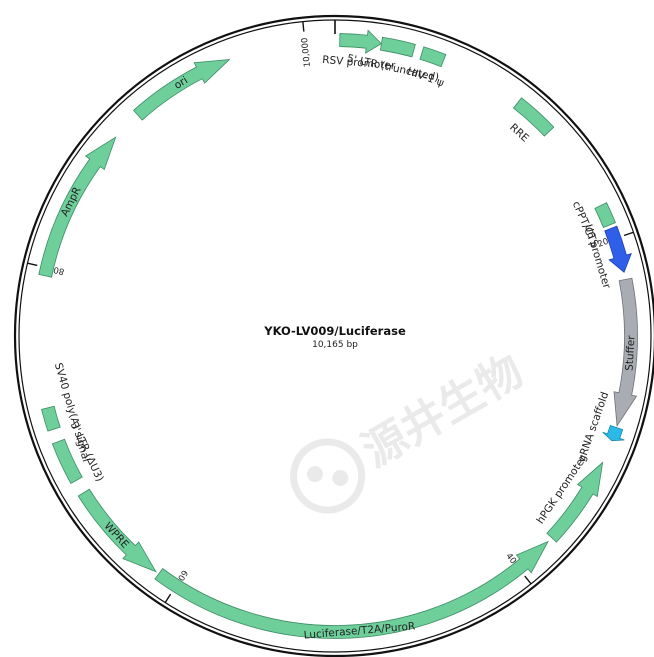 The image size is (654, 657). I want to click on watermark: 源井生物, so click(411, 429).